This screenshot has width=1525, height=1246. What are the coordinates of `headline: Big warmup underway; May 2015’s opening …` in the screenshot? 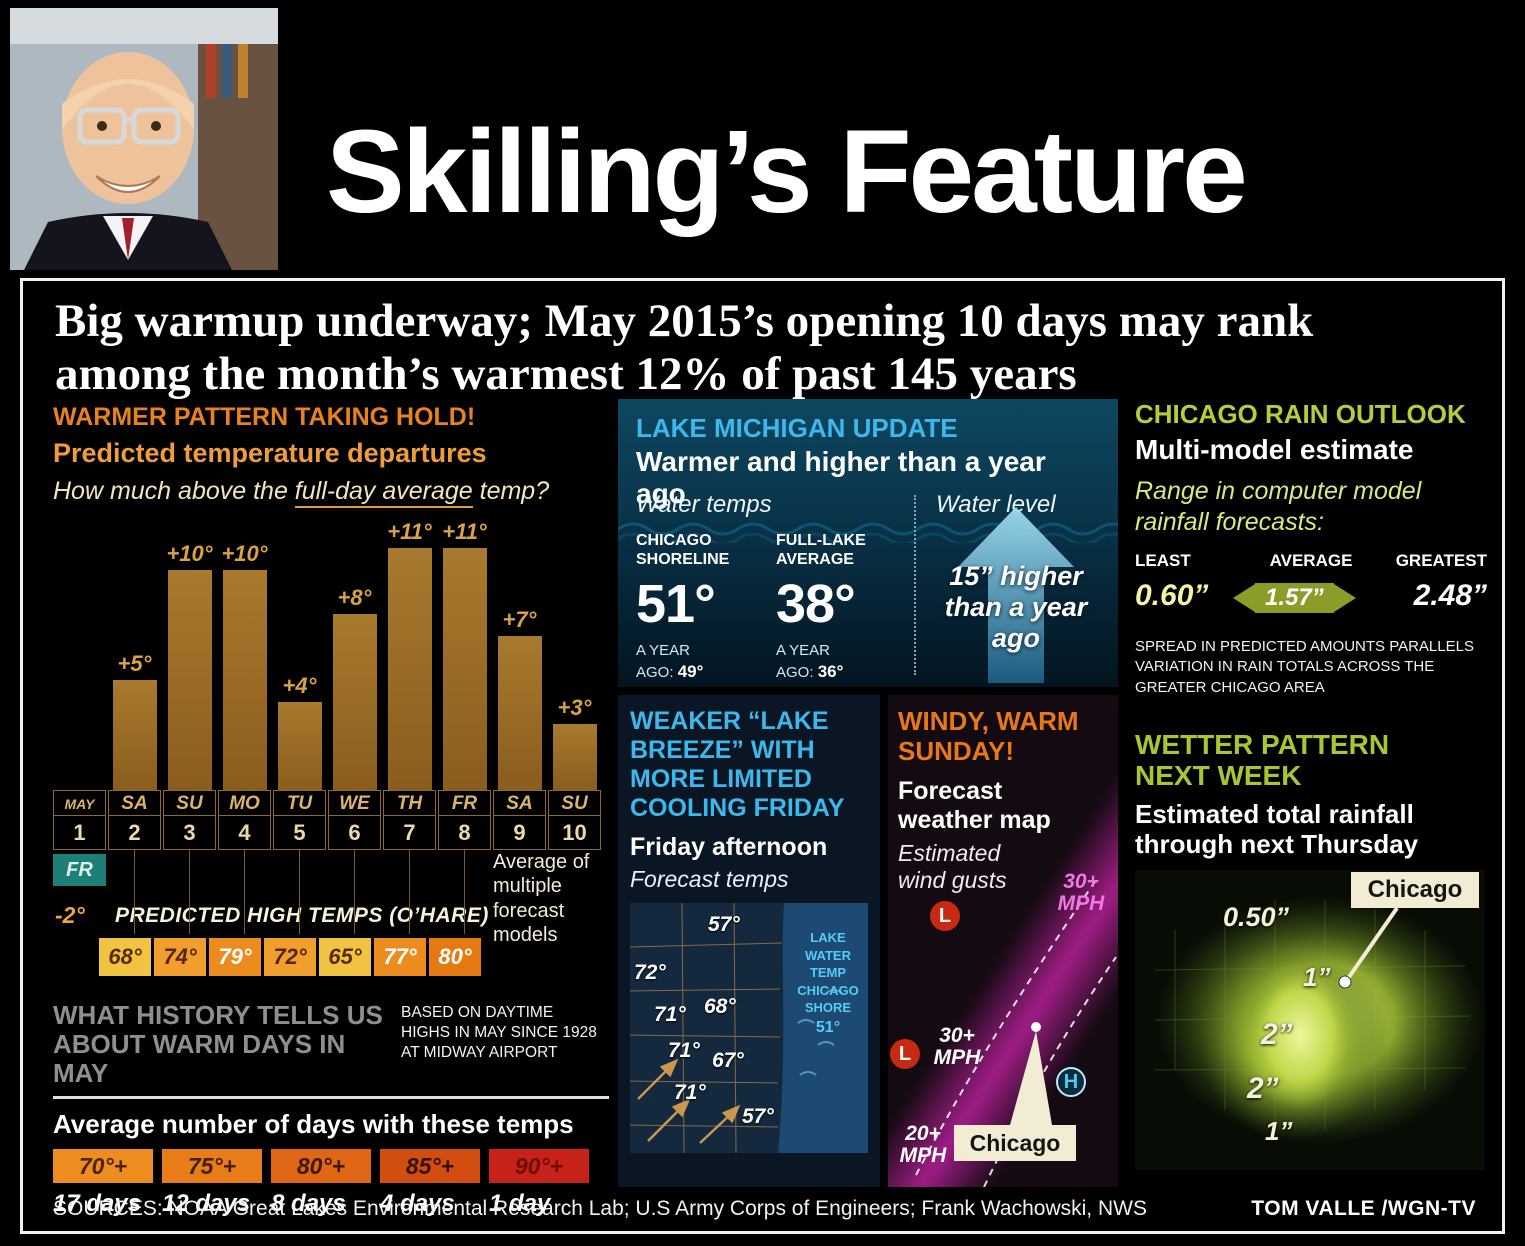 It's located at (684, 348).